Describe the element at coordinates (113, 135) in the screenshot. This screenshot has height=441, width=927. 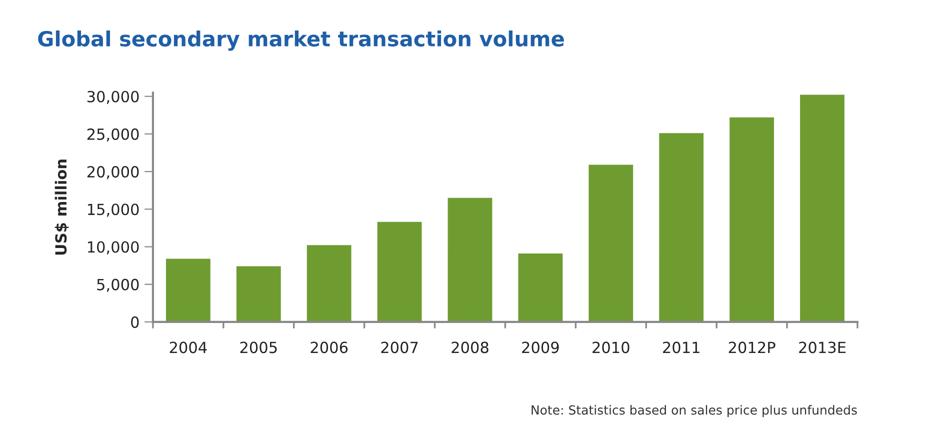
I see `y-tick-label: 25,000` at that location.